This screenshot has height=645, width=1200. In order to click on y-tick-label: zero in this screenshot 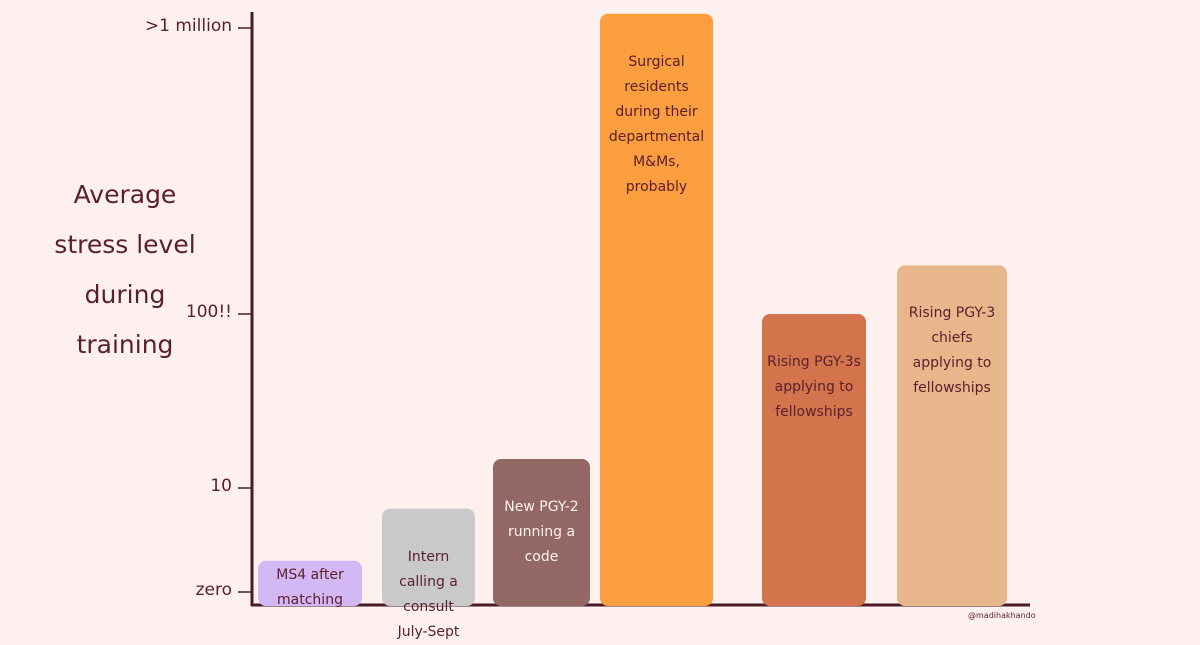, I will do `click(213, 590)`.